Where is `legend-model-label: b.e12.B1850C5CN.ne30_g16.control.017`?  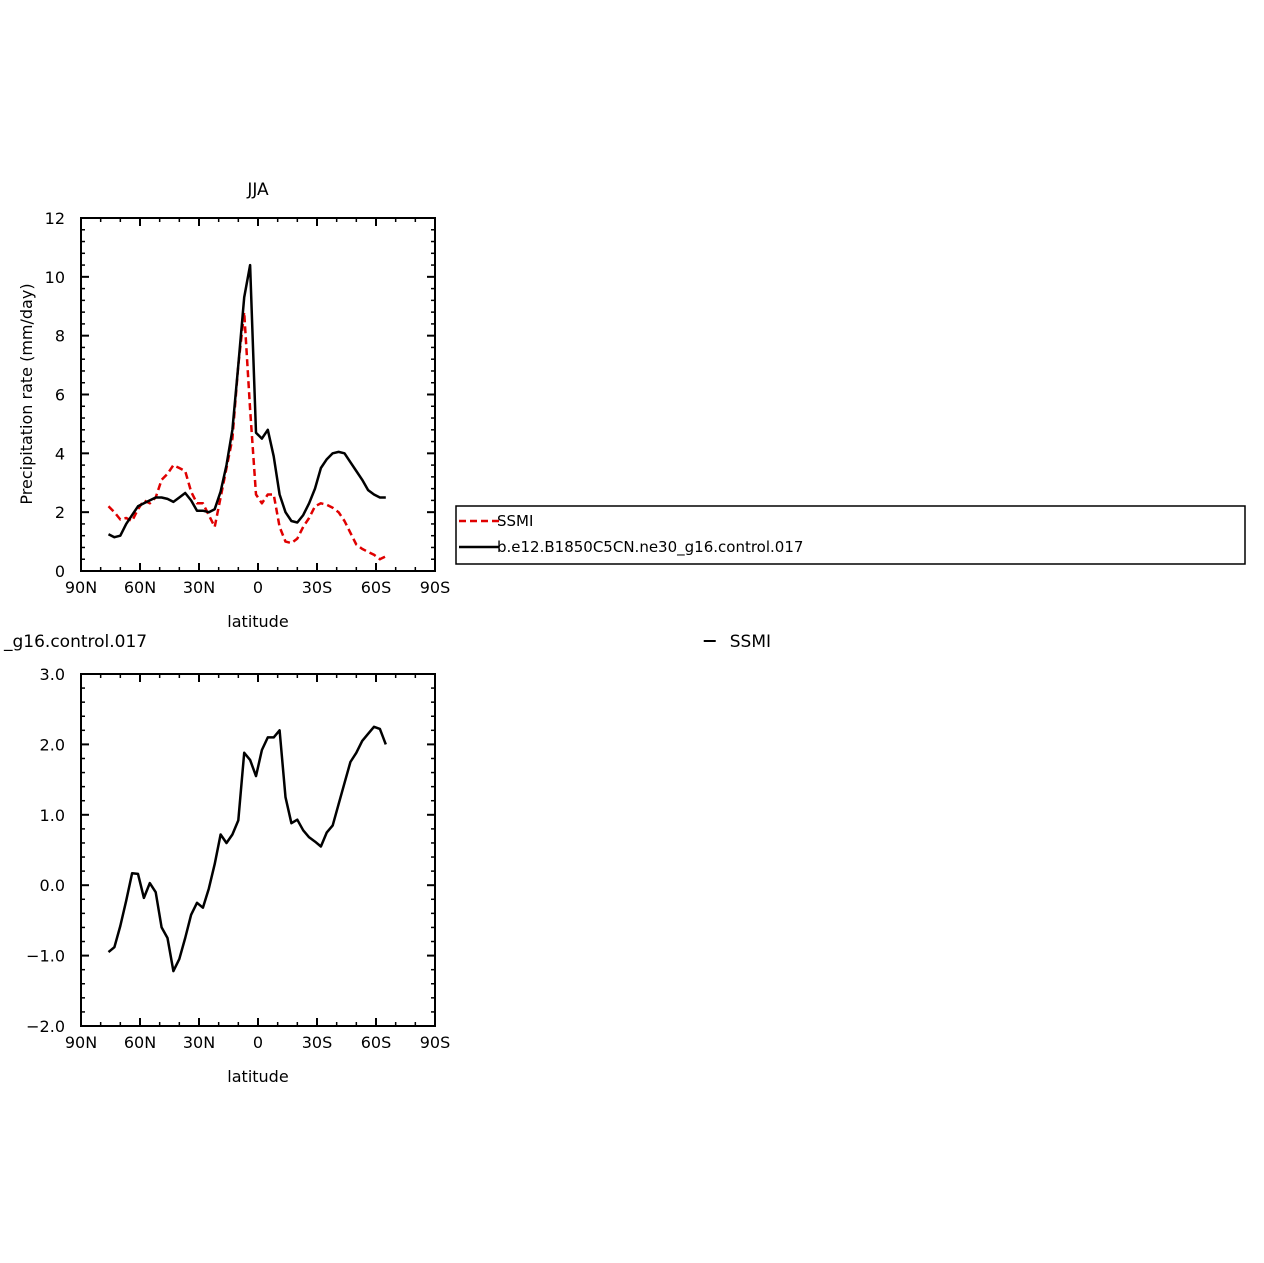
legend-model-label: b.e12.B1850C5CN.ne30_g16.control.017 is located at coordinates (650, 547).